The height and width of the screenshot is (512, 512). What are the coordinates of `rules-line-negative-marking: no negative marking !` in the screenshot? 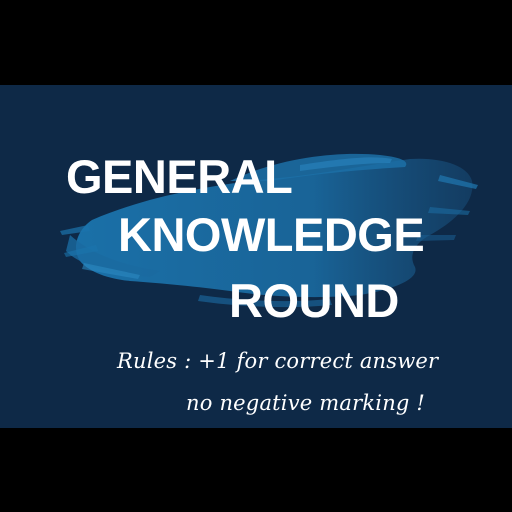 It's located at (306, 403).